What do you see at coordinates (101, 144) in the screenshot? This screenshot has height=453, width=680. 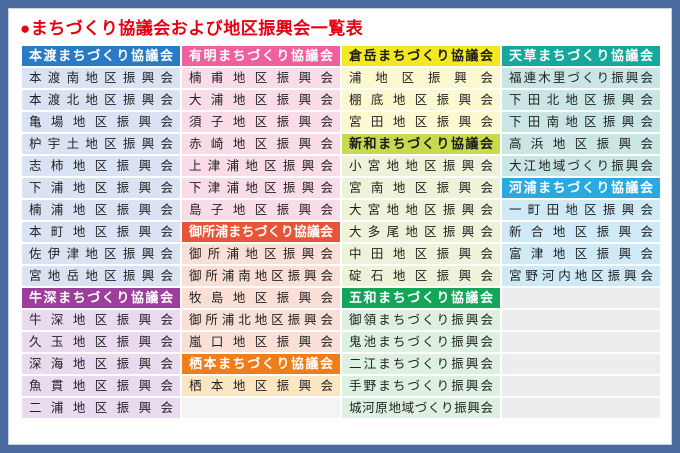 I see `district-cell: 枦宇土地区振興会` at bounding box center [101, 144].